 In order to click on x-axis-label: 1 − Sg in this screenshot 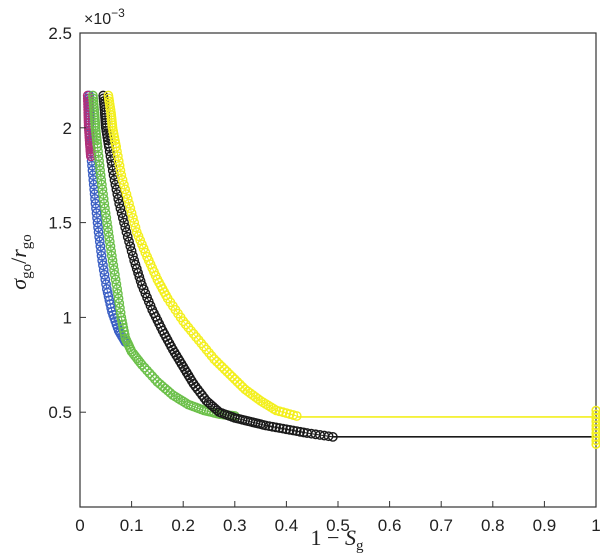, I will do `click(337, 539)`.